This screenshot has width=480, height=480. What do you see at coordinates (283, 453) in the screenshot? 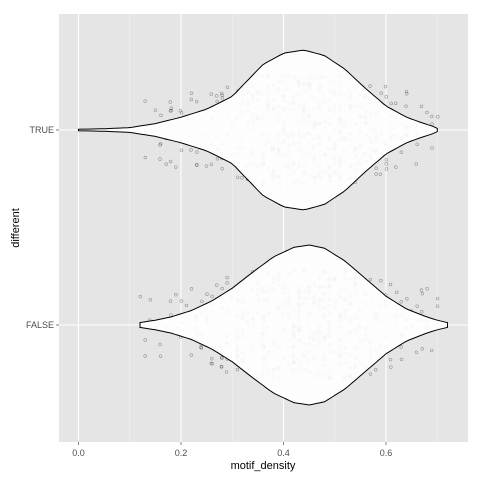
I see `x-tick-label: 0.4` at bounding box center [283, 453].